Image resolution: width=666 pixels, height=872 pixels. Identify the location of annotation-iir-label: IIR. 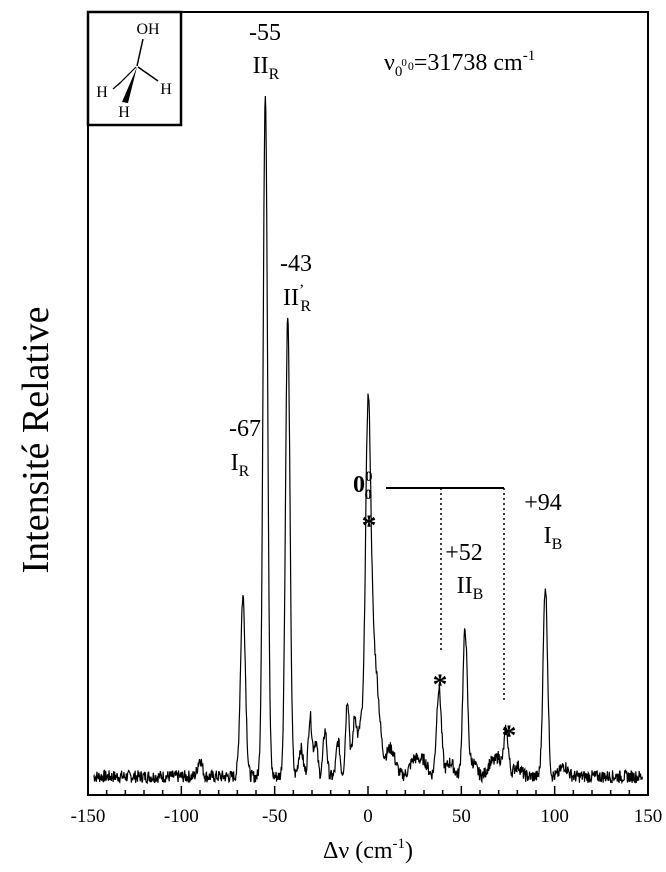
(266, 68).